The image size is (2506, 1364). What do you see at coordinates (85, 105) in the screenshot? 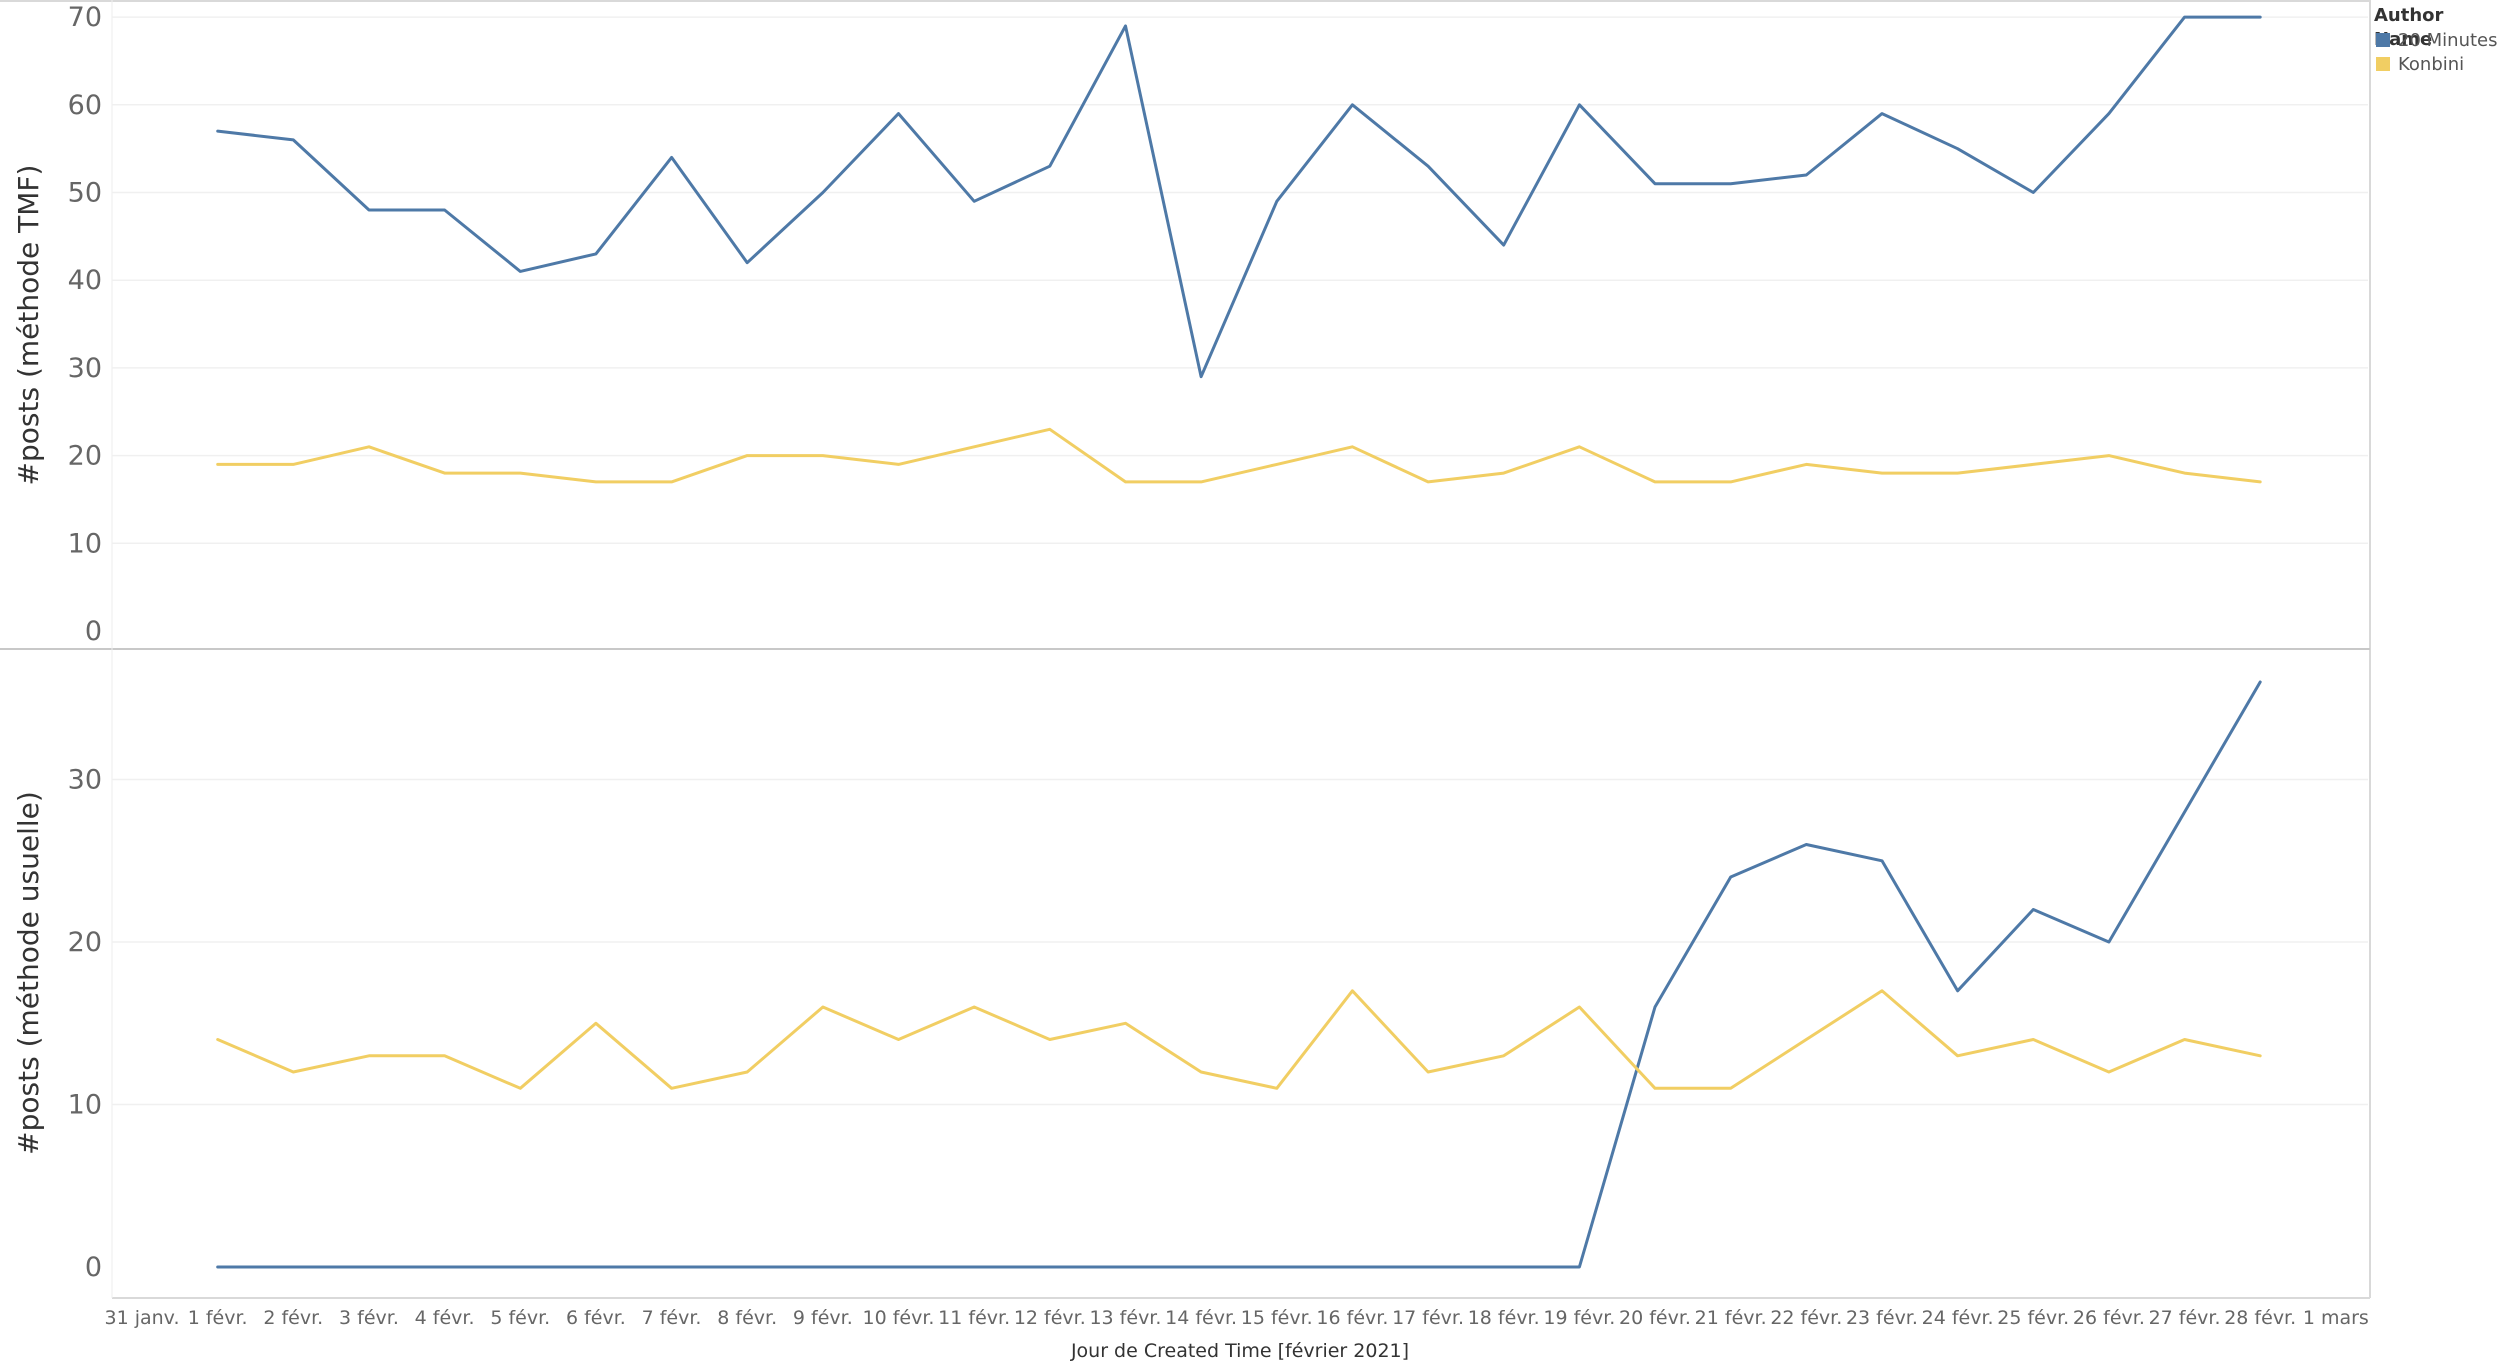
I see `y-tick-label: 60` at bounding box center [85, 105].